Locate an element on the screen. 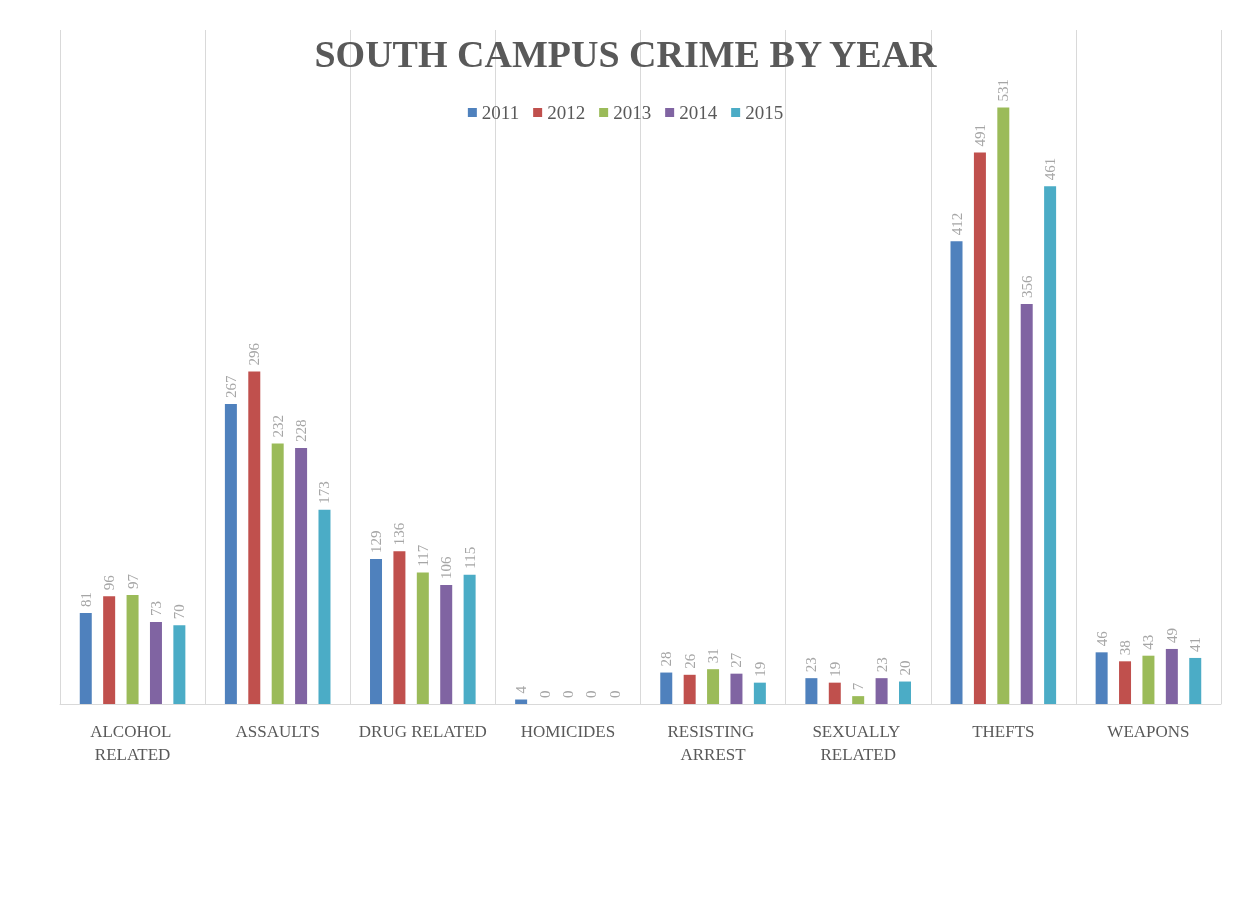  data-label: 73 is located at coordinates (155, 608).